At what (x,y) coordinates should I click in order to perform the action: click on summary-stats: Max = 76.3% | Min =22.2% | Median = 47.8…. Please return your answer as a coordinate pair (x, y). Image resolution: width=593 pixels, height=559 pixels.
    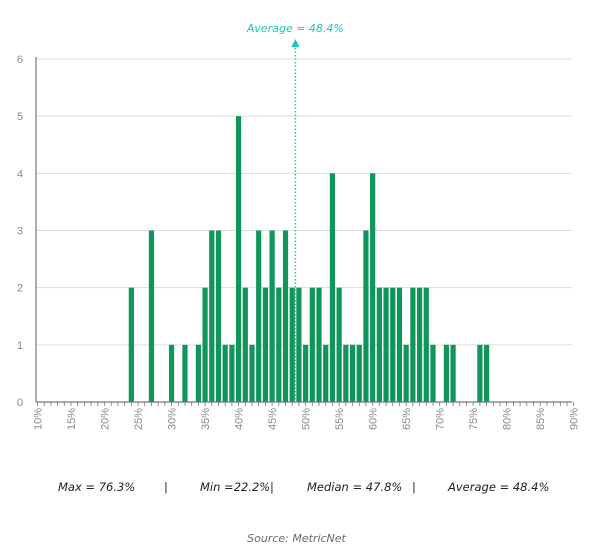
    Looking at the image, I should click on (296, 490).